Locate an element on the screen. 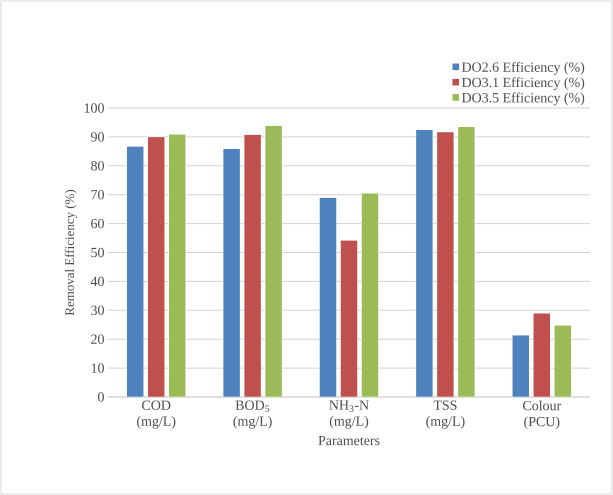 The image size is (613, 495). y-tick-label: 60 is located at coordinates (97, 223).